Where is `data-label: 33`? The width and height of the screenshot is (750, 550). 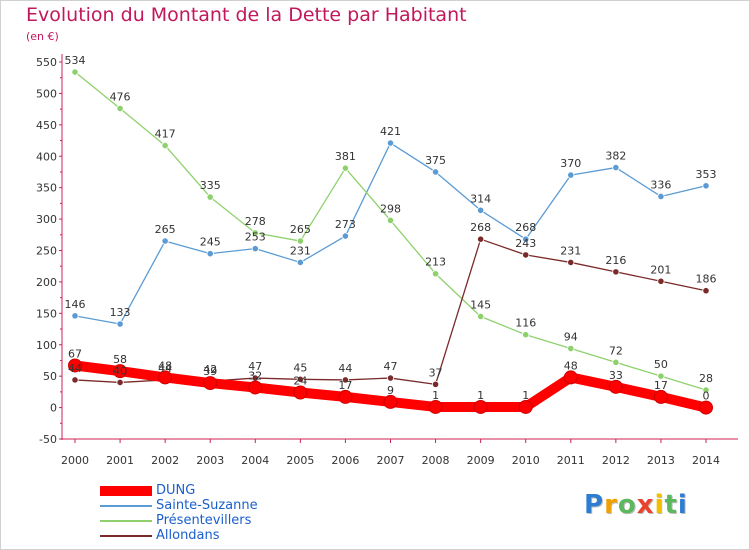
data-label: 33 is located at coordinates (616, 375).